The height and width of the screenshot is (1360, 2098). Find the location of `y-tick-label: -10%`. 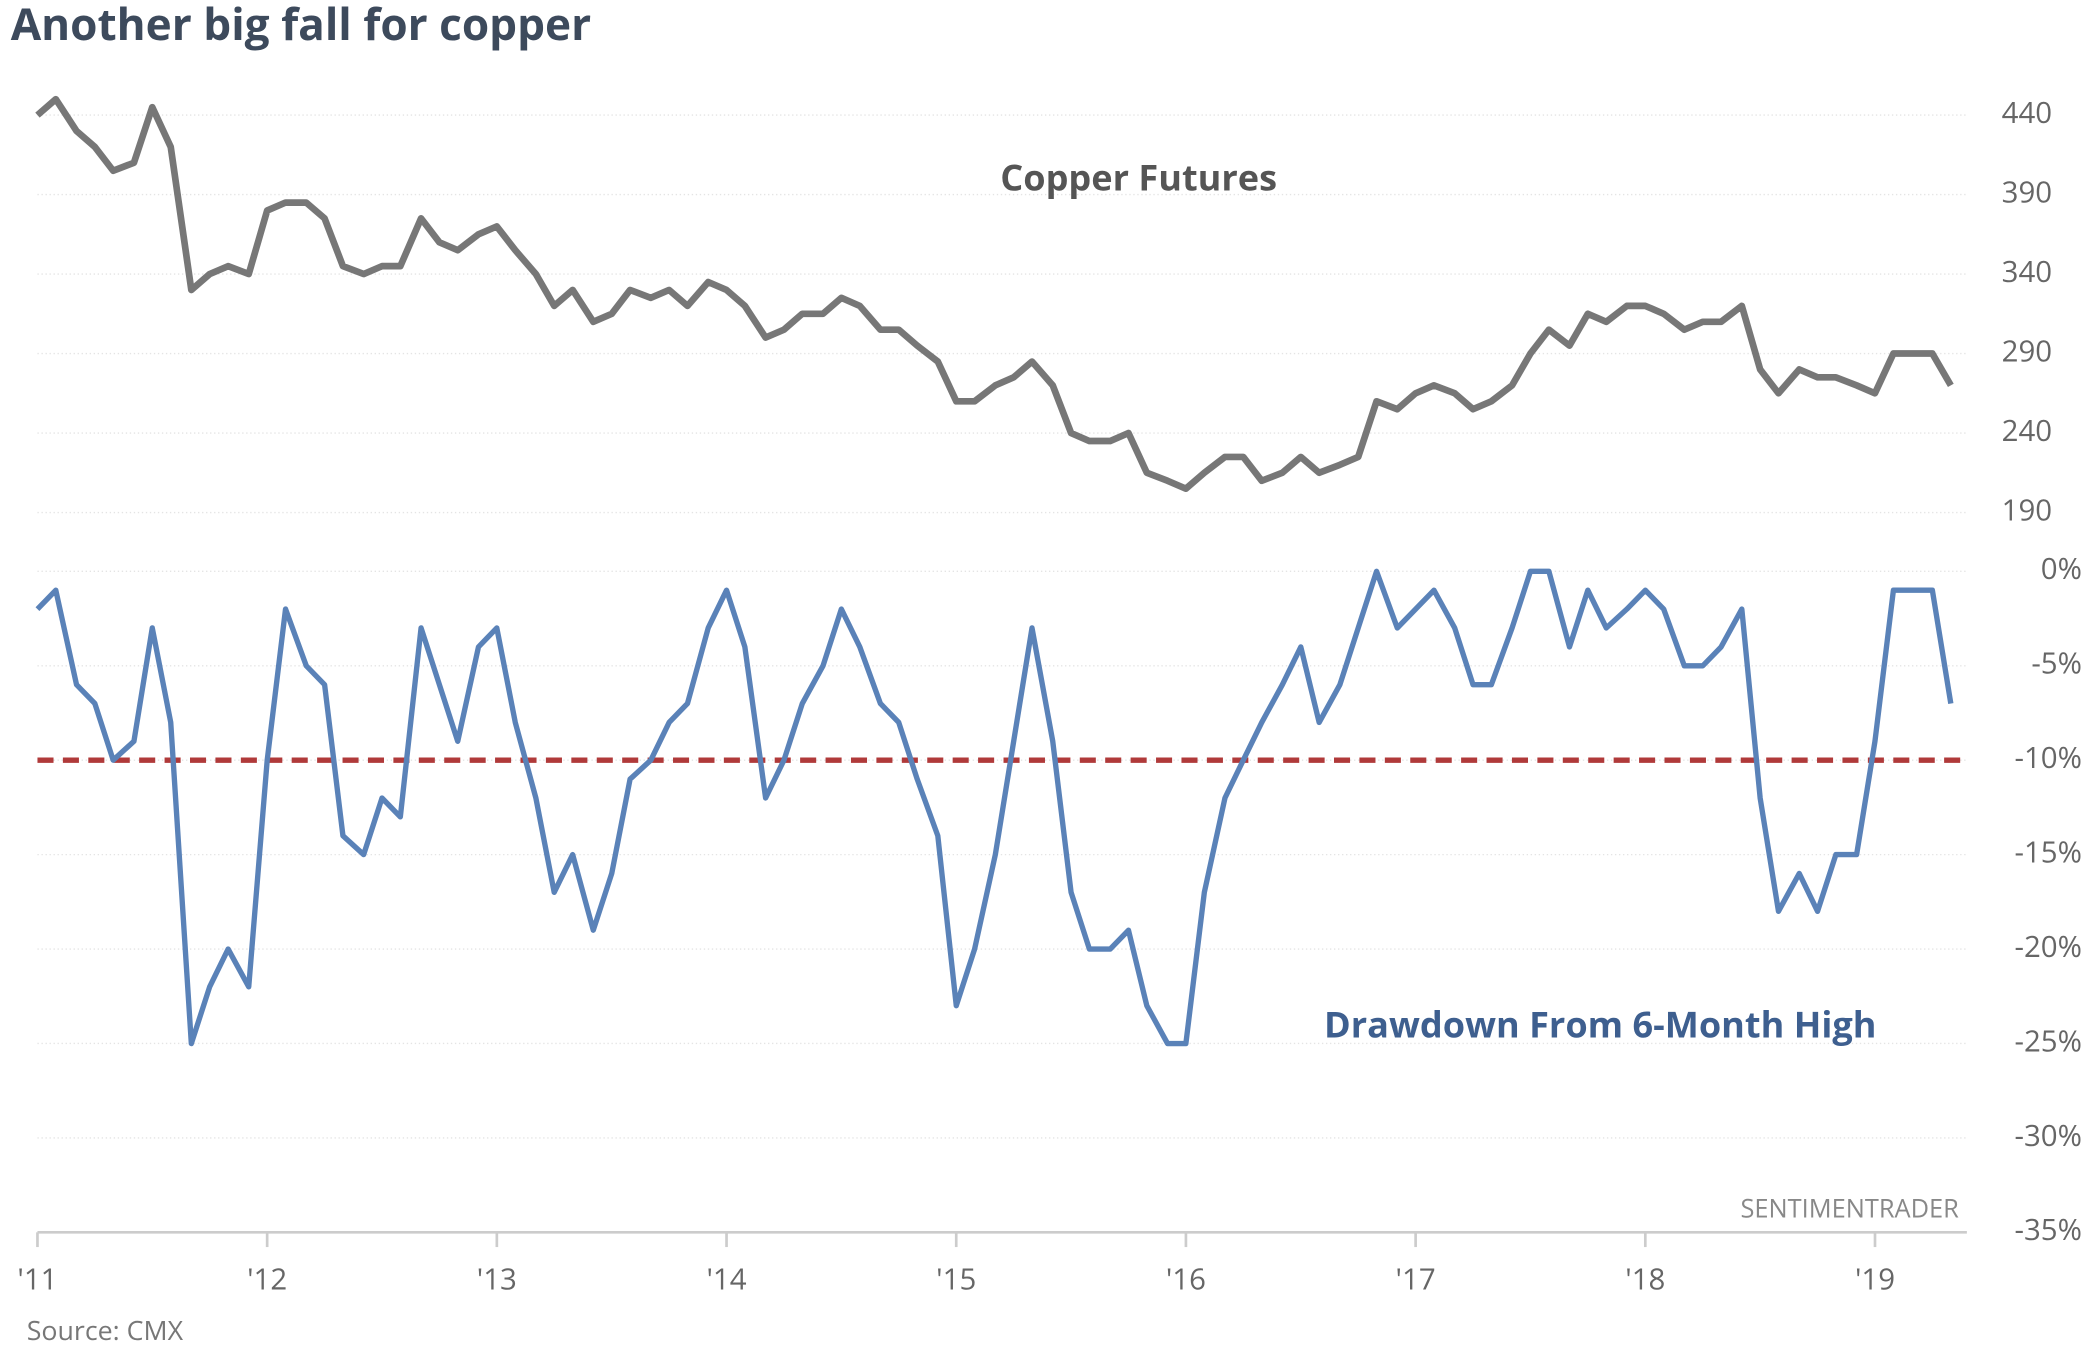

y-tick-label: -10% is located at coordinates (2048, 757).